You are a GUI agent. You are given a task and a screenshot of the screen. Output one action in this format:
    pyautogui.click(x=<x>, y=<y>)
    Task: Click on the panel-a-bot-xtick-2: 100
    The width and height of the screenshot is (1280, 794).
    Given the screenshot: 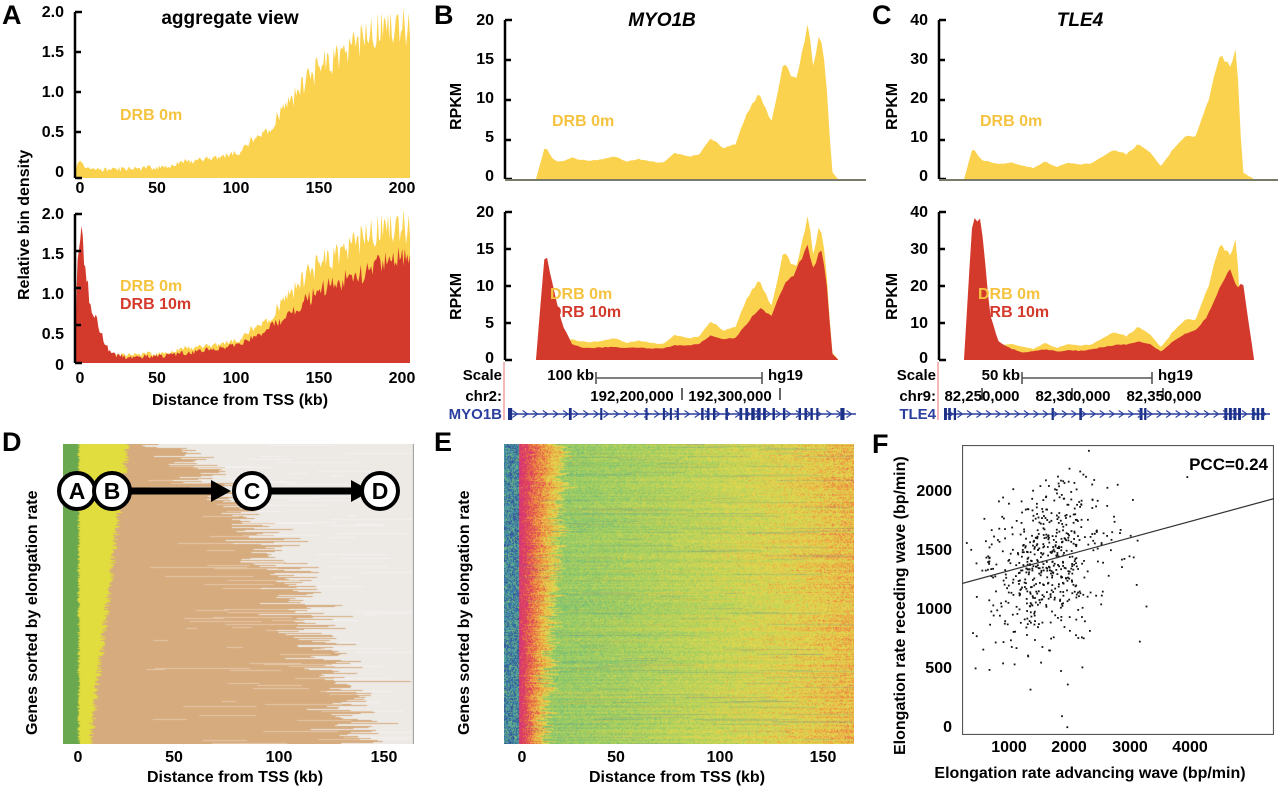 What is the action you would take?
    pyautogui.click(x=236, y=378)
    